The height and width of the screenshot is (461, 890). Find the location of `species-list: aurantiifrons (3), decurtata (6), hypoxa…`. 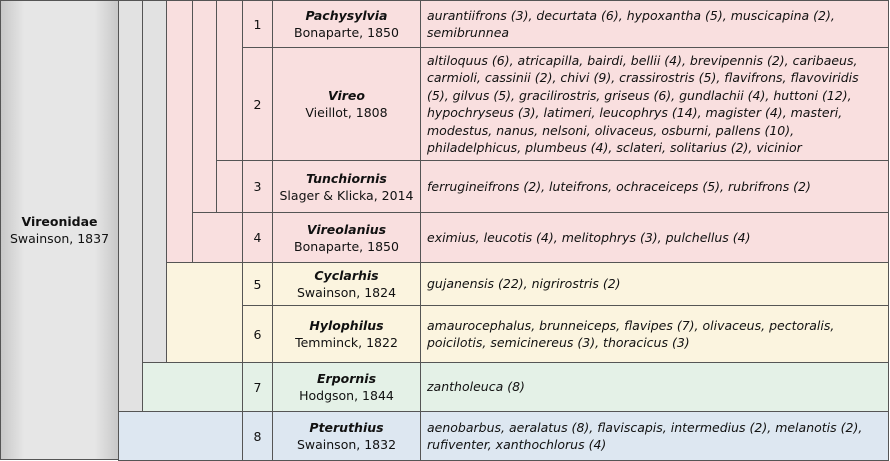

species-list: aurantiifrons (3), decurtata (6), hypoxa… is located at coordinates (654, 24).